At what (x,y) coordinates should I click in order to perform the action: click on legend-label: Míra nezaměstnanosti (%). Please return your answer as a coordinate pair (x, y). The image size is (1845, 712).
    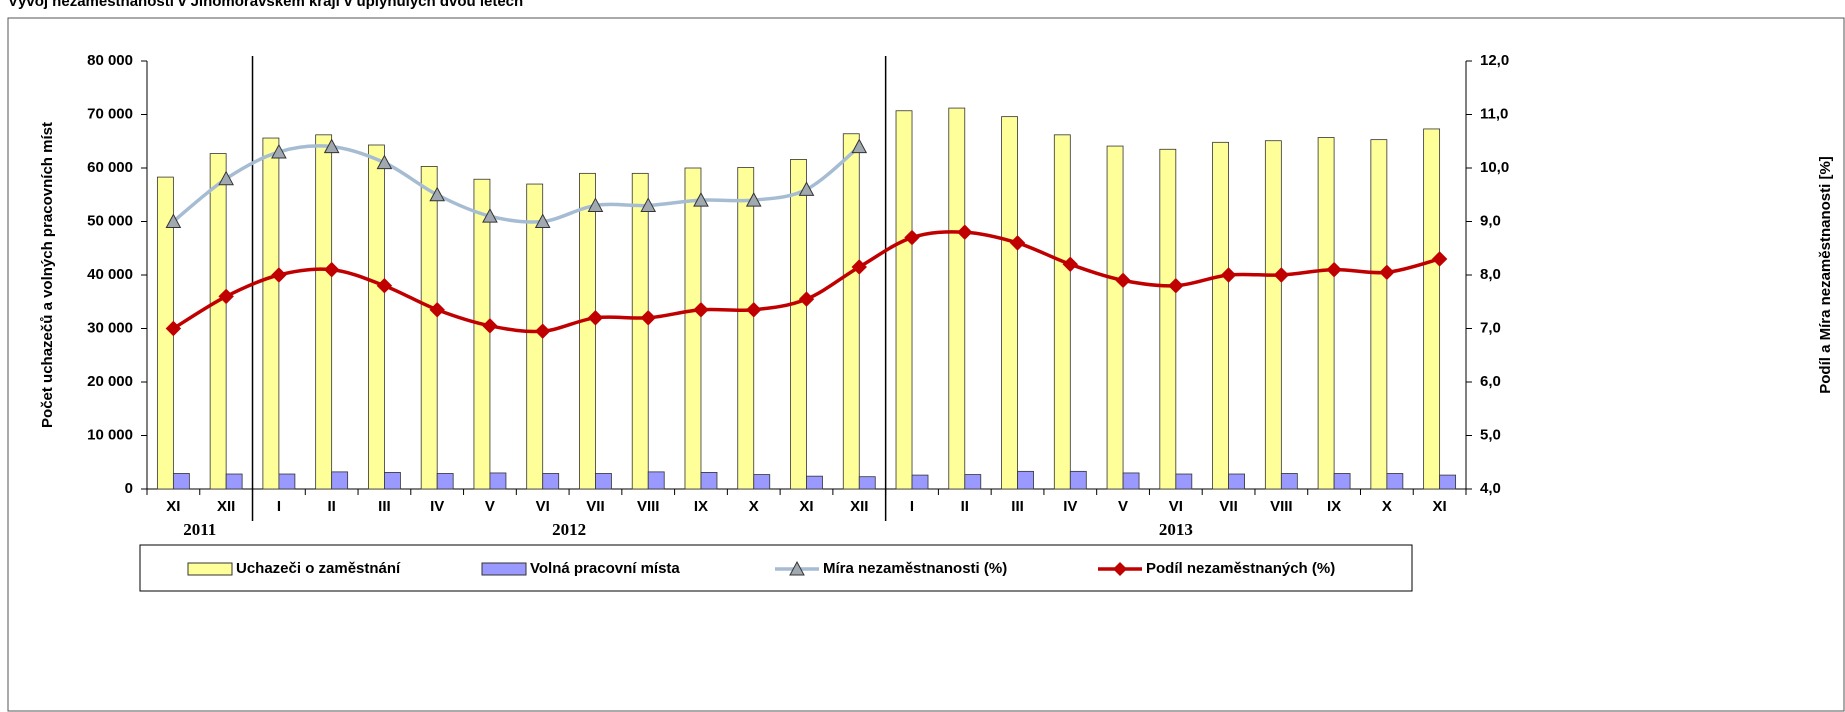
    Looking at the image, I should click on (915, 568).